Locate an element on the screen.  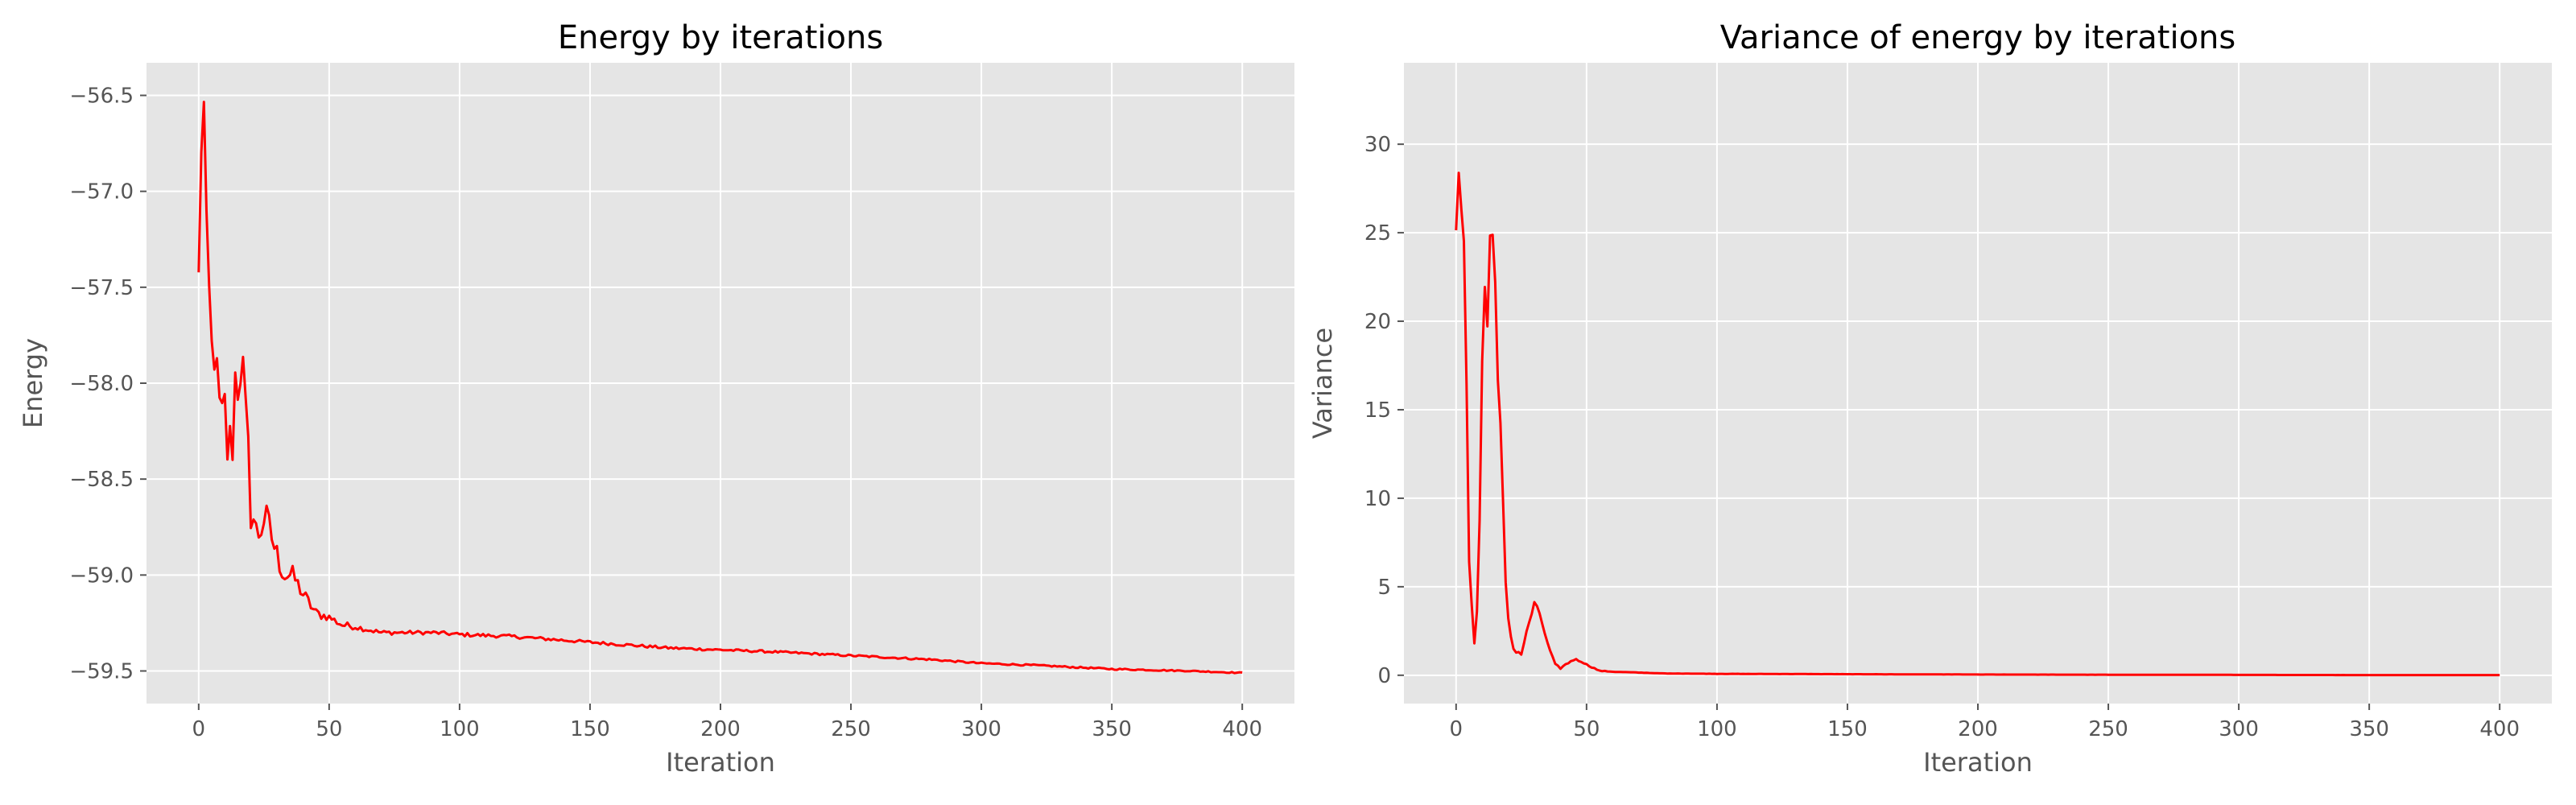
y-tick-label: −56.5 is located at coordinates (101, 97).